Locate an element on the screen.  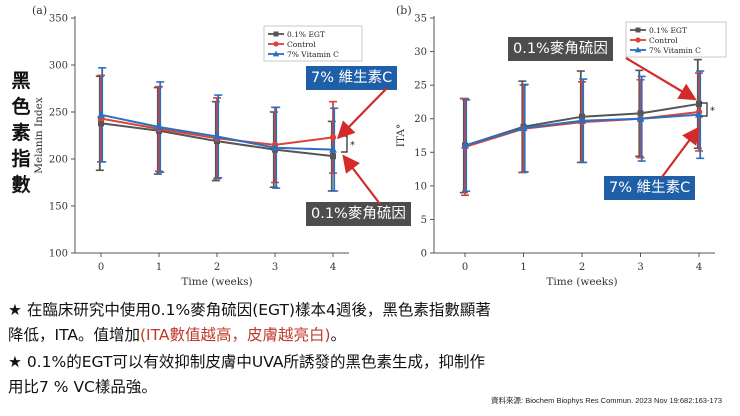
panel-label: (a) is located at coordinates (39, 10).